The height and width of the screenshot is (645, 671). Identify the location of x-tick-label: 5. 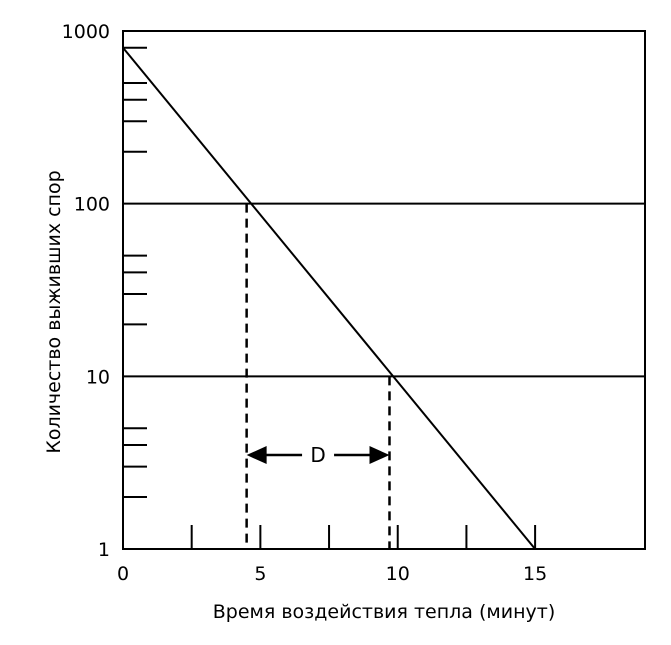
(260, 574).